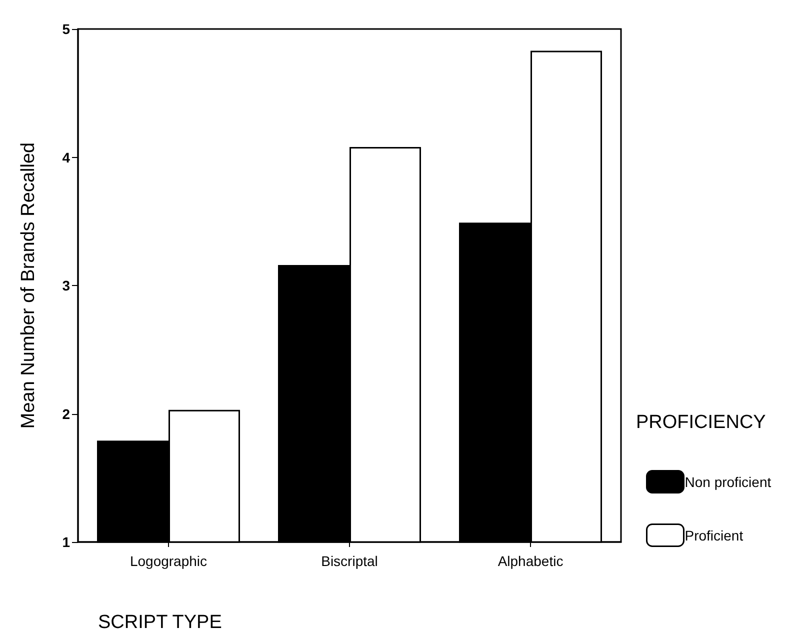  Describe the element at coordinates (28, 285) in the screenshot. I see `y-axis-title: Mean Number of Brands Recalled` at that location.